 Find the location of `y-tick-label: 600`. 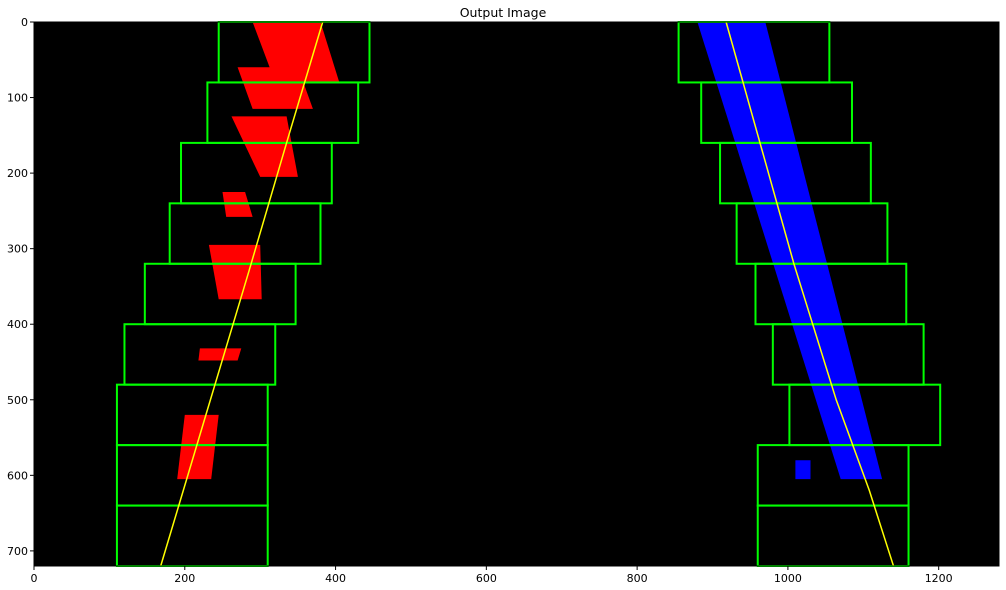

y-tick-label: 600 is located at coordinates (17, 475).